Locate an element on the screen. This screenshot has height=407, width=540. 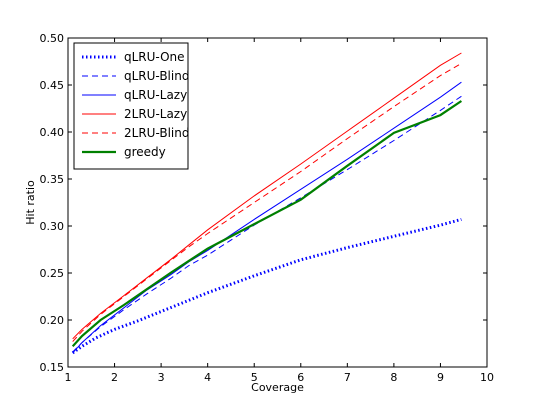
y-tick-label: 0.50 is located at coordinates (52, 38).